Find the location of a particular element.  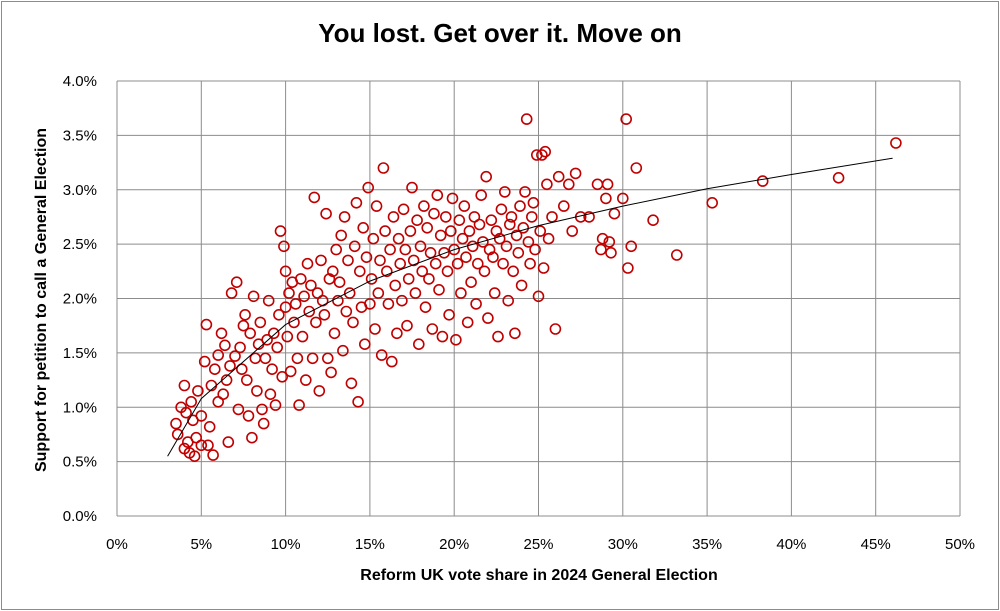

y-tick-label: 4.0% is located at coordinates (80, 81).